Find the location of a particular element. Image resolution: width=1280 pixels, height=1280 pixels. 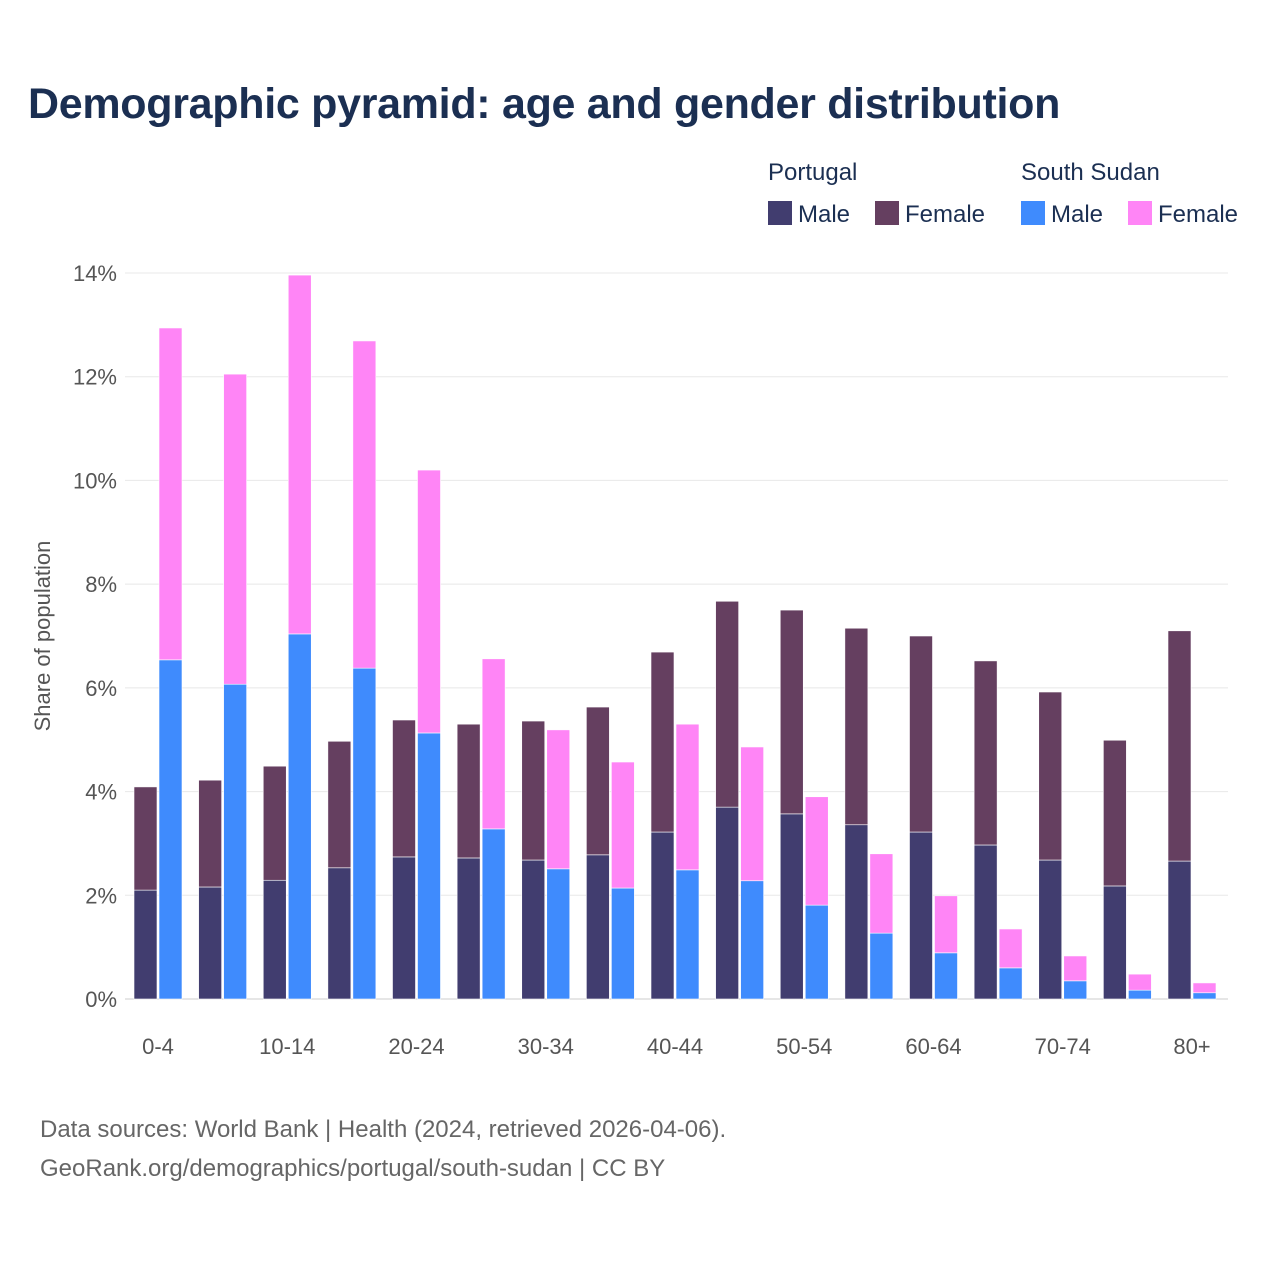

y-tick-label: 14% is located at coordinates (95, 273).